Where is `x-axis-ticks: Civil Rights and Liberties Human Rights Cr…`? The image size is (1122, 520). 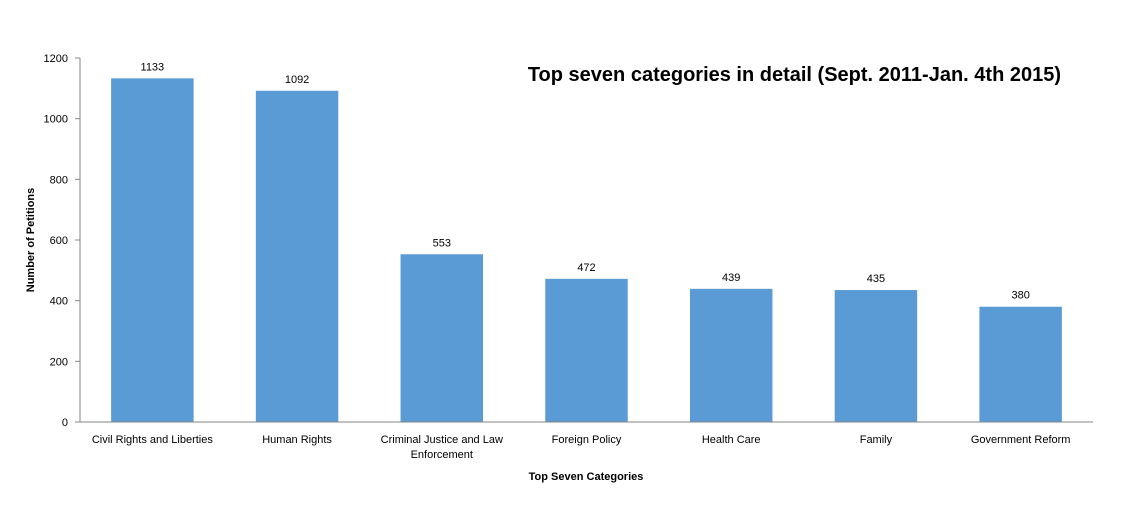 x-axis-ticks: Civil Rights and Liberties Human Rights Cr… is located at coordinates (581, 447).